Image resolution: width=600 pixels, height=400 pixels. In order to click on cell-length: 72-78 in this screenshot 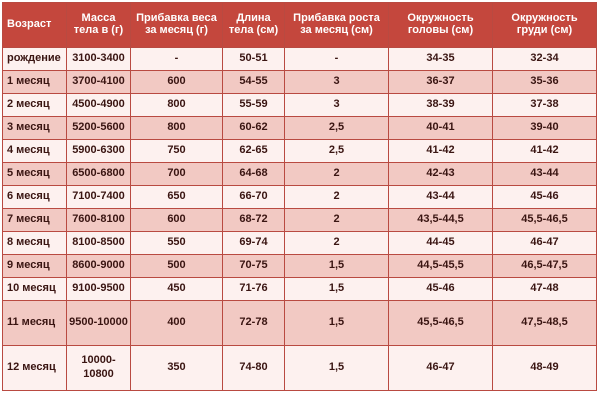, I will do `click(253, 323)`.